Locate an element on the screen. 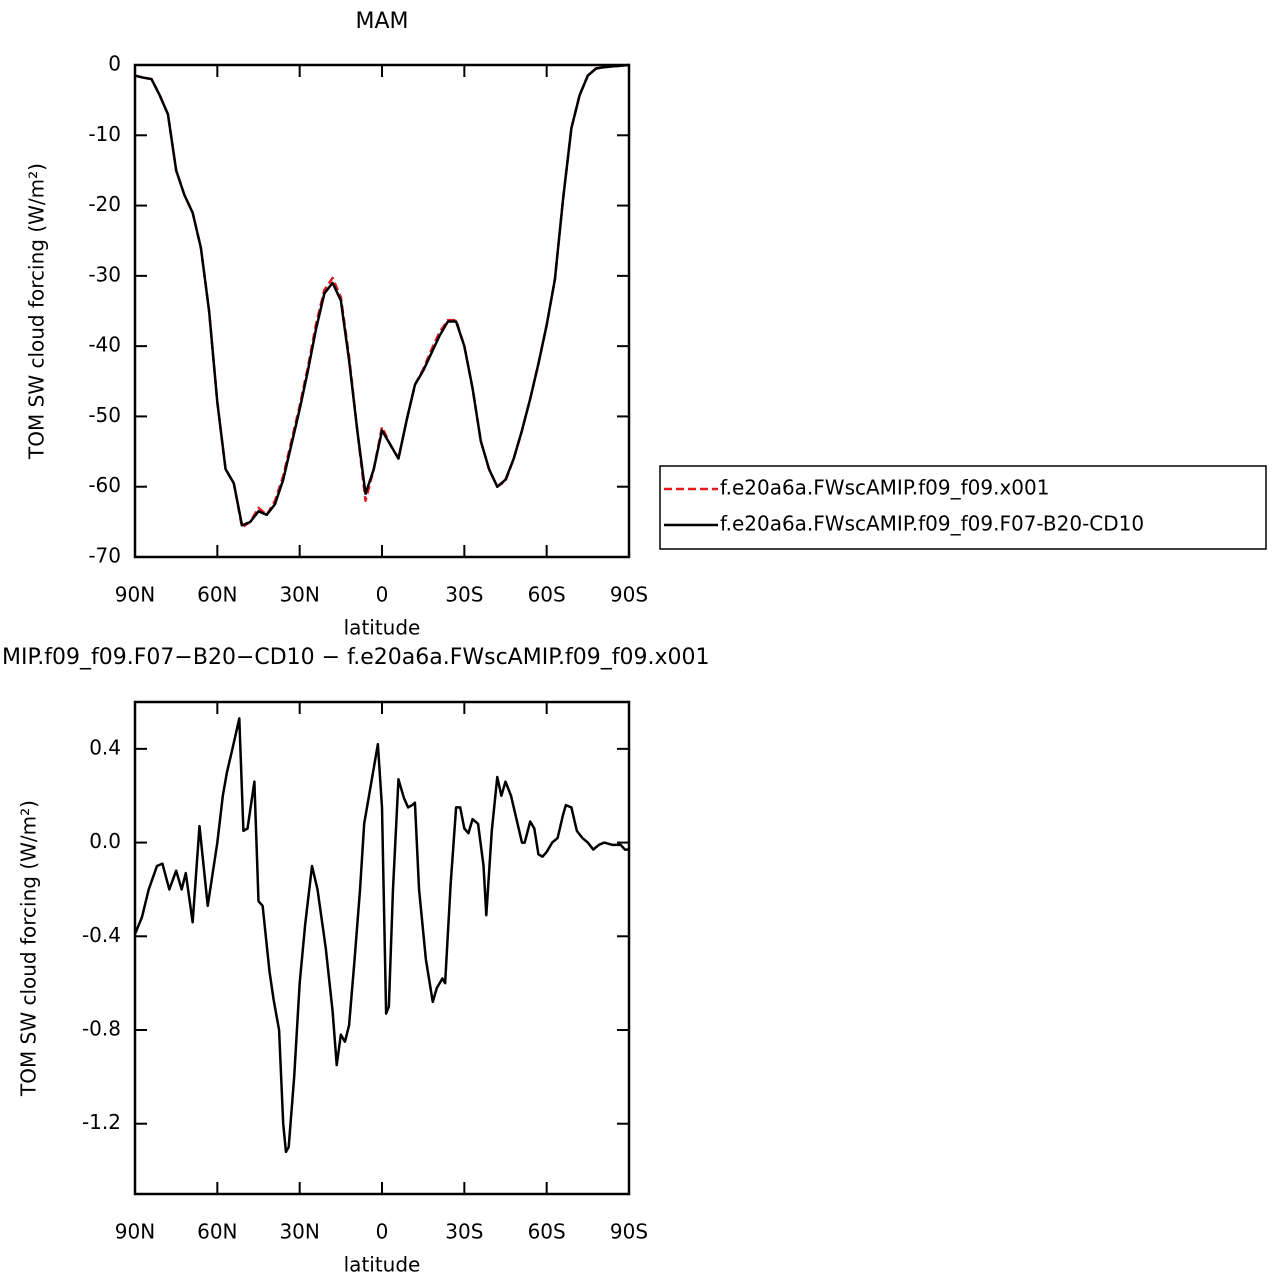  y-tick-label: -70 is located at coordinates (104, 556).